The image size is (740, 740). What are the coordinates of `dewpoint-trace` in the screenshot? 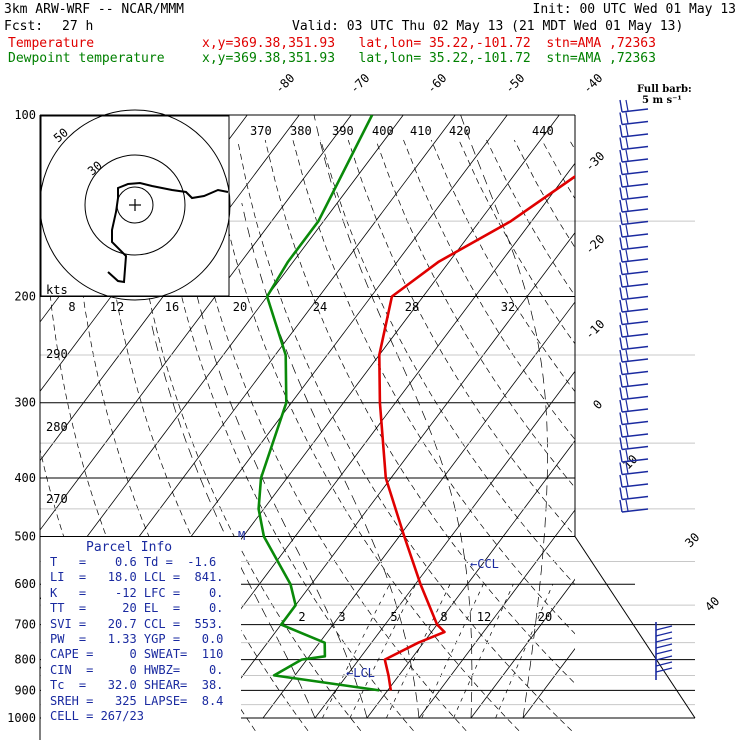 It's located at (318, 403).